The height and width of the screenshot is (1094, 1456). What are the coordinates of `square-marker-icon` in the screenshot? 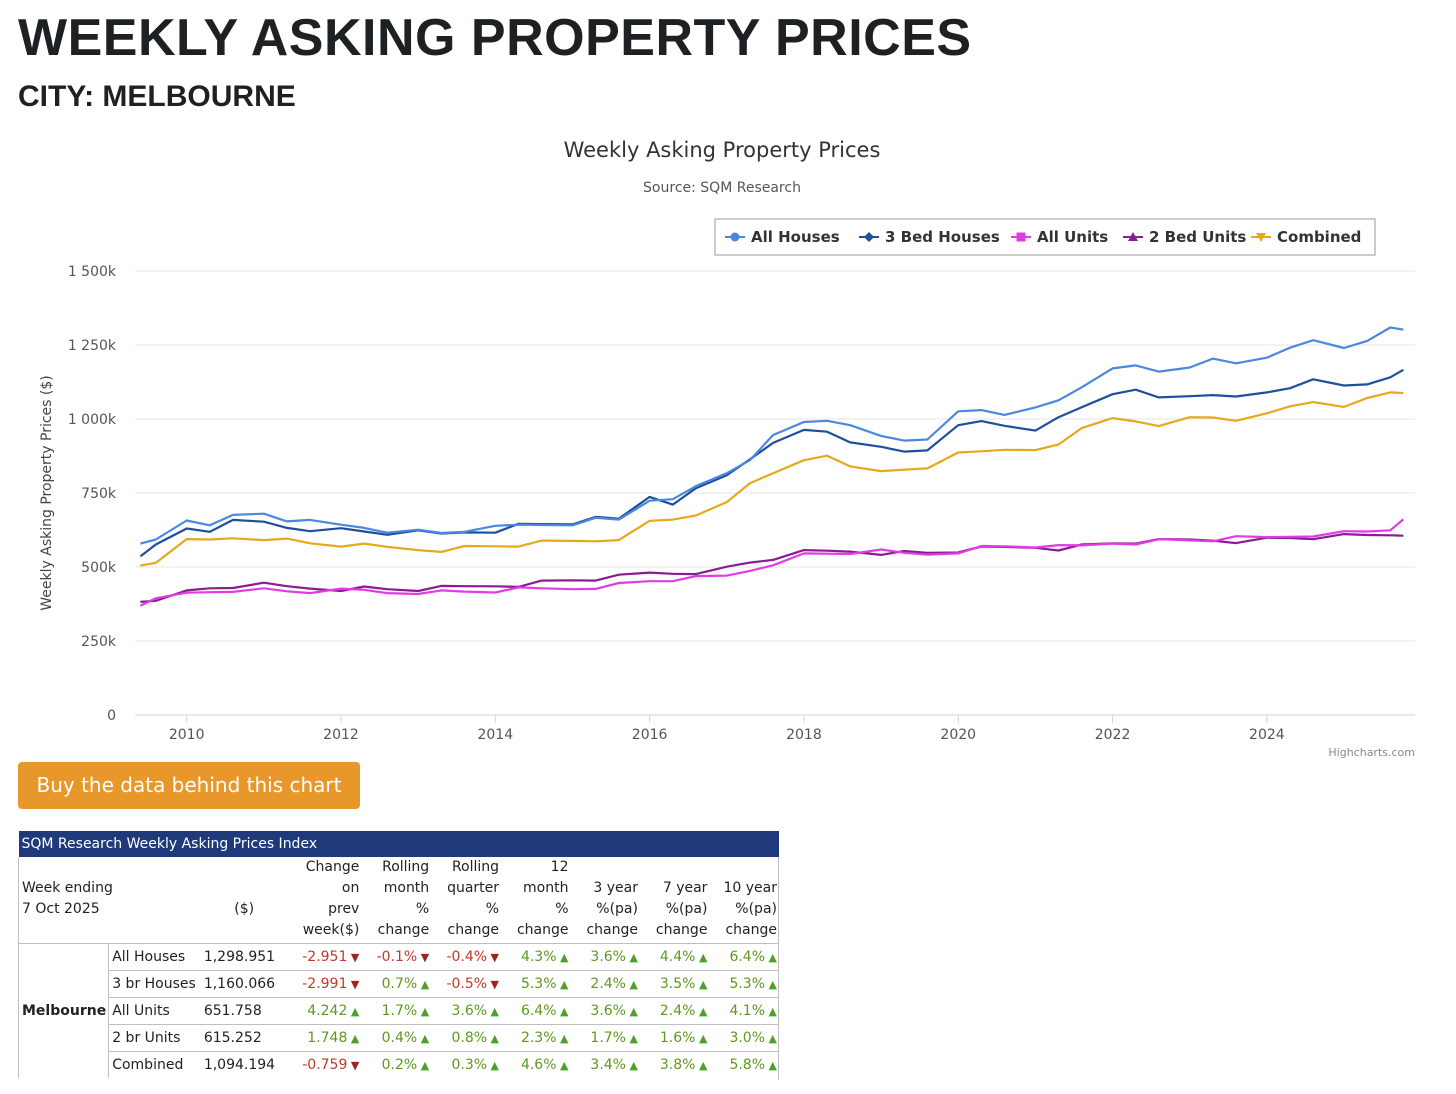 It's located at (1021, 237).